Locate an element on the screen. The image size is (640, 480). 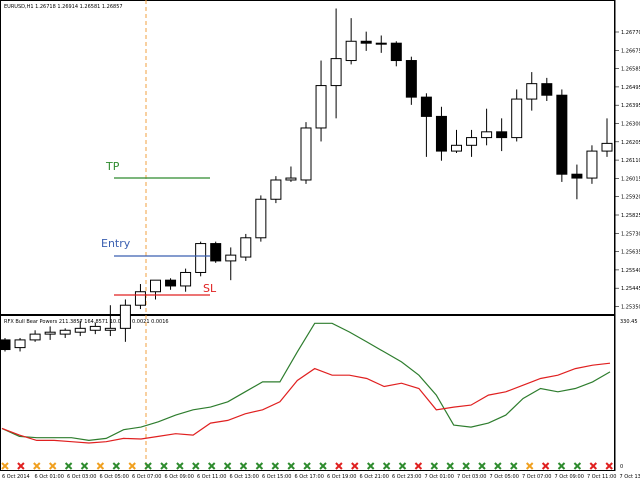
time-label: 7 Oct 13:00 is located at coordinates (630, 477).